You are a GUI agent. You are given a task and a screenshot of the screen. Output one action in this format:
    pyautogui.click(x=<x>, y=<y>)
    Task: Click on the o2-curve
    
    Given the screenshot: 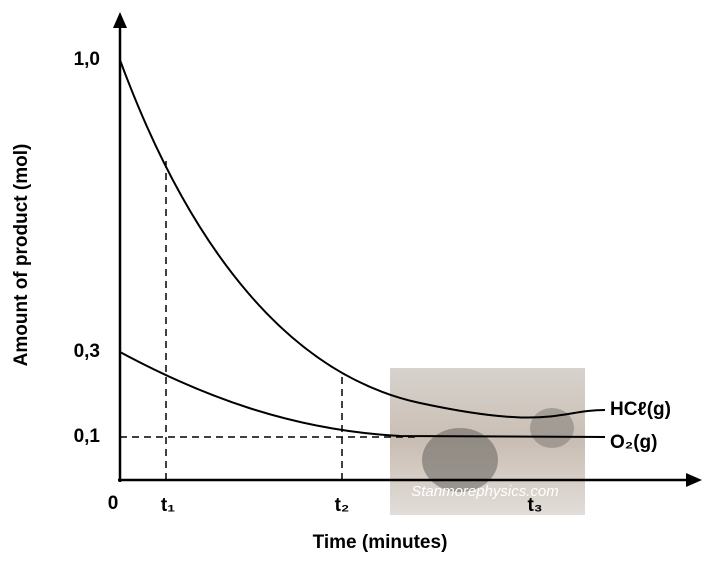 What is the action you would take?
    pyautogui.click(x=362, y=394)
    